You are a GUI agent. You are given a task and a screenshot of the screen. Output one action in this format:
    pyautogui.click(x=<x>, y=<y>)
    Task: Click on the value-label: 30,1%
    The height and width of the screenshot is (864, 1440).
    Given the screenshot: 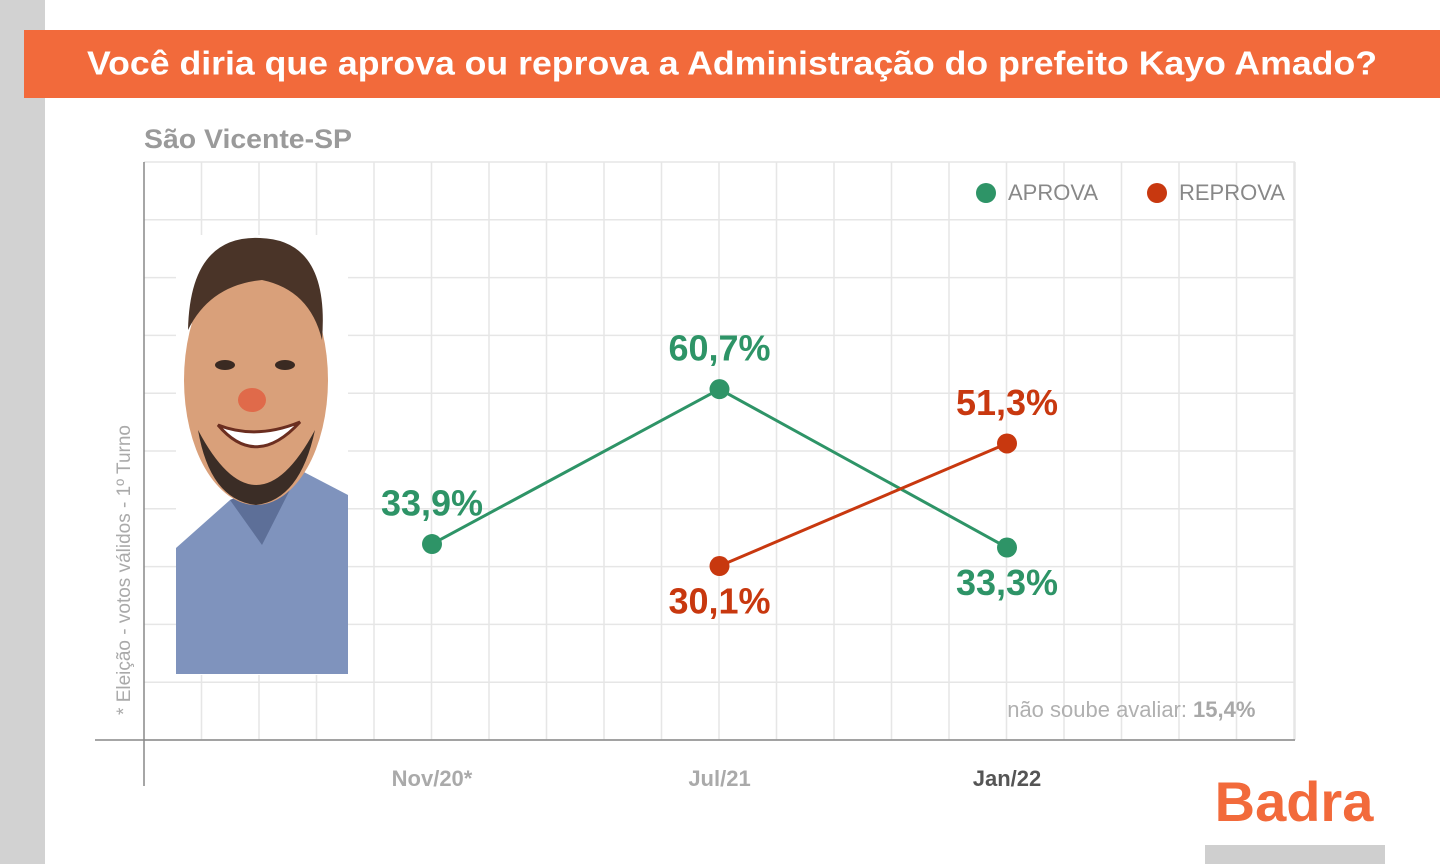 What is the action you would take?
    pyautogui.click(x=719, y=601)
    